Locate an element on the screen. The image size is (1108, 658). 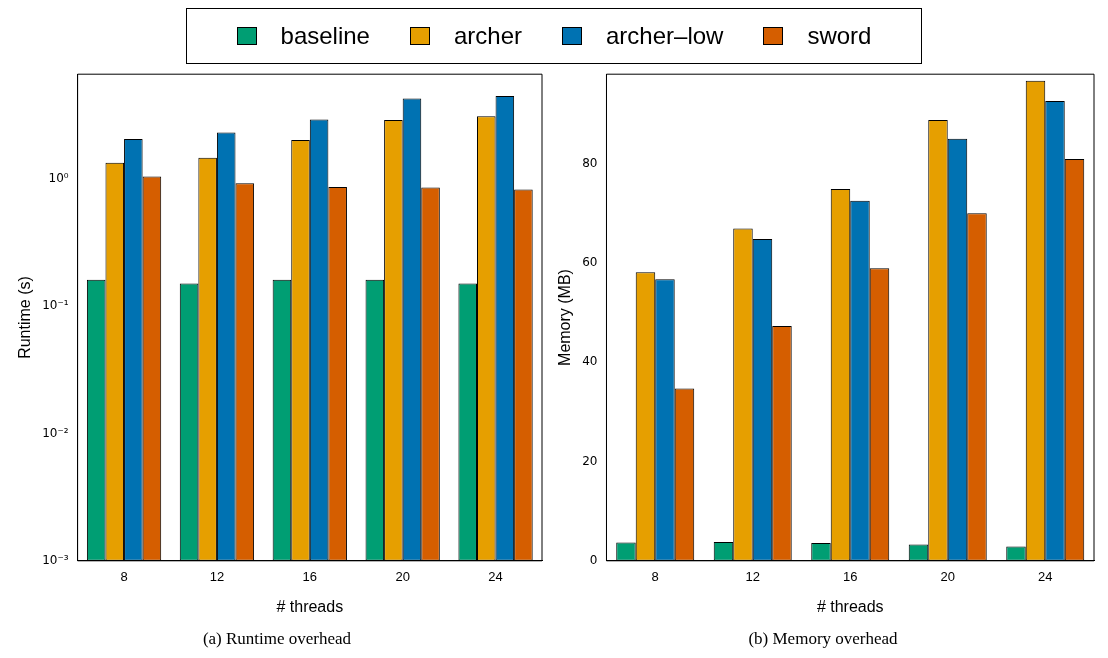
y-tick-label: 20 is located at coordinates (590, 460).